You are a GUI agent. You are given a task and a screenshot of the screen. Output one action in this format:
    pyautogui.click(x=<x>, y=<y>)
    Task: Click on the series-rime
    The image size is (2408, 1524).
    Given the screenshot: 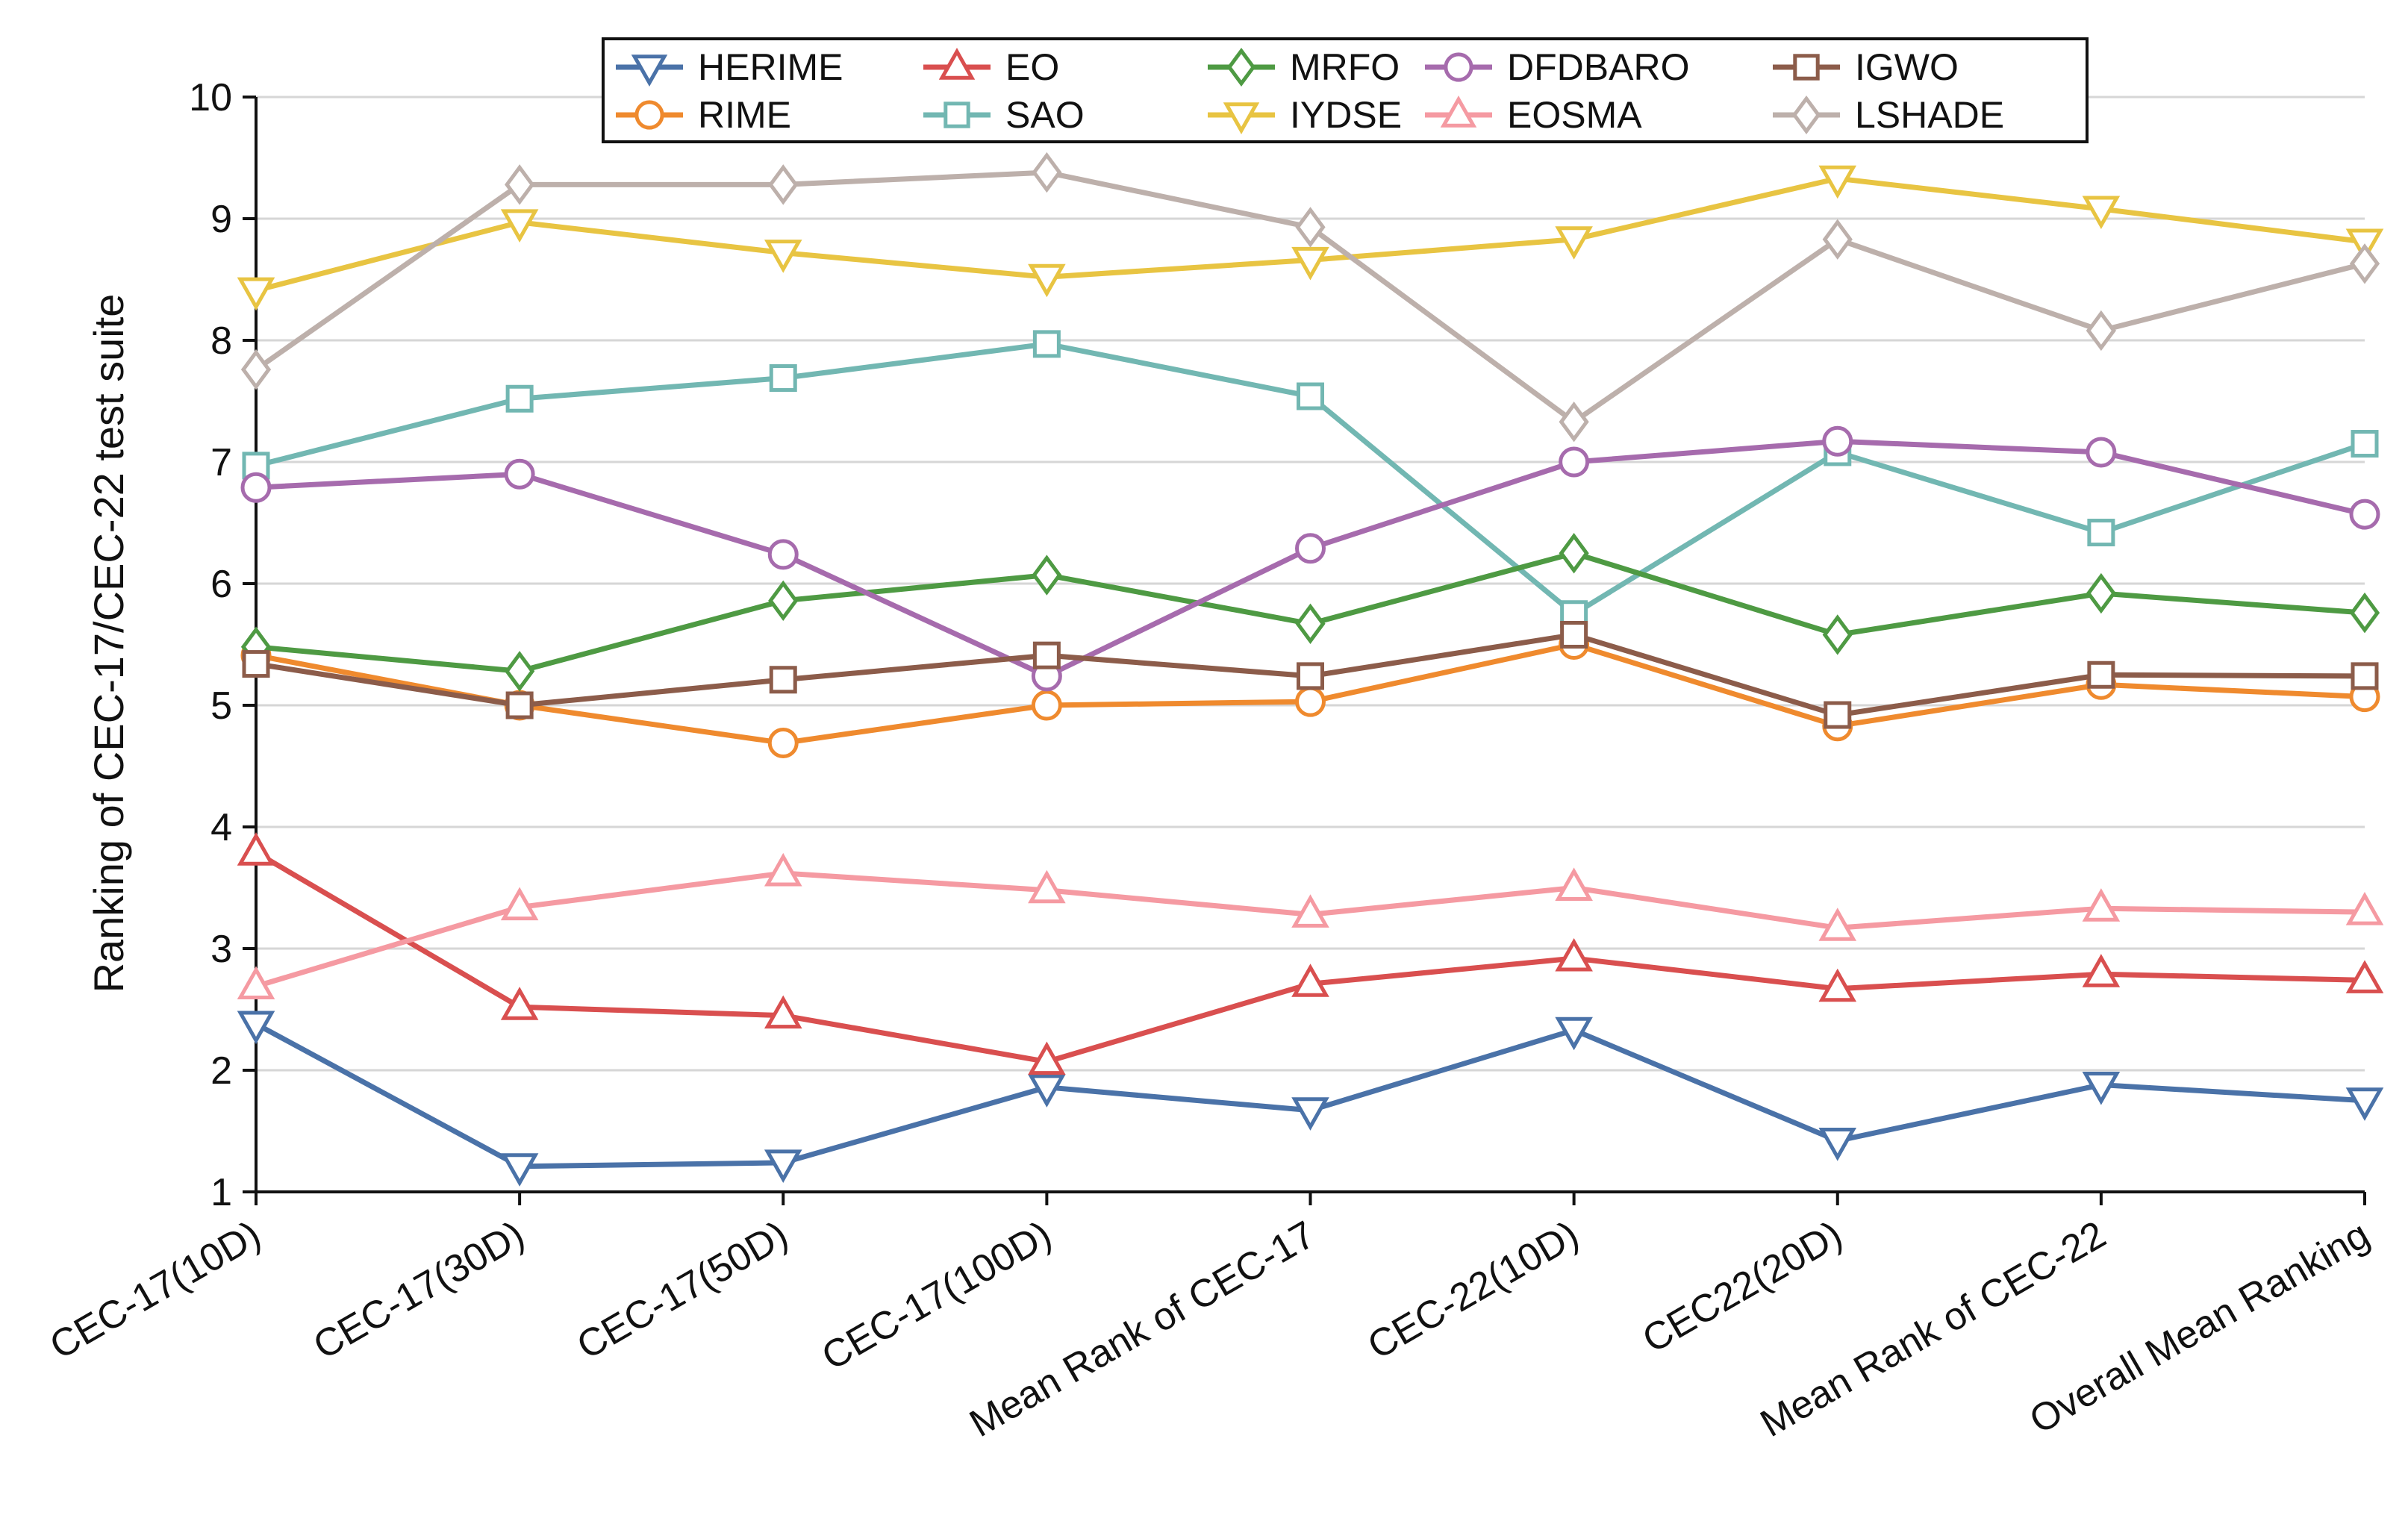 What is the action you would take?
    pyautogui.click(x=1310, y=694)
    